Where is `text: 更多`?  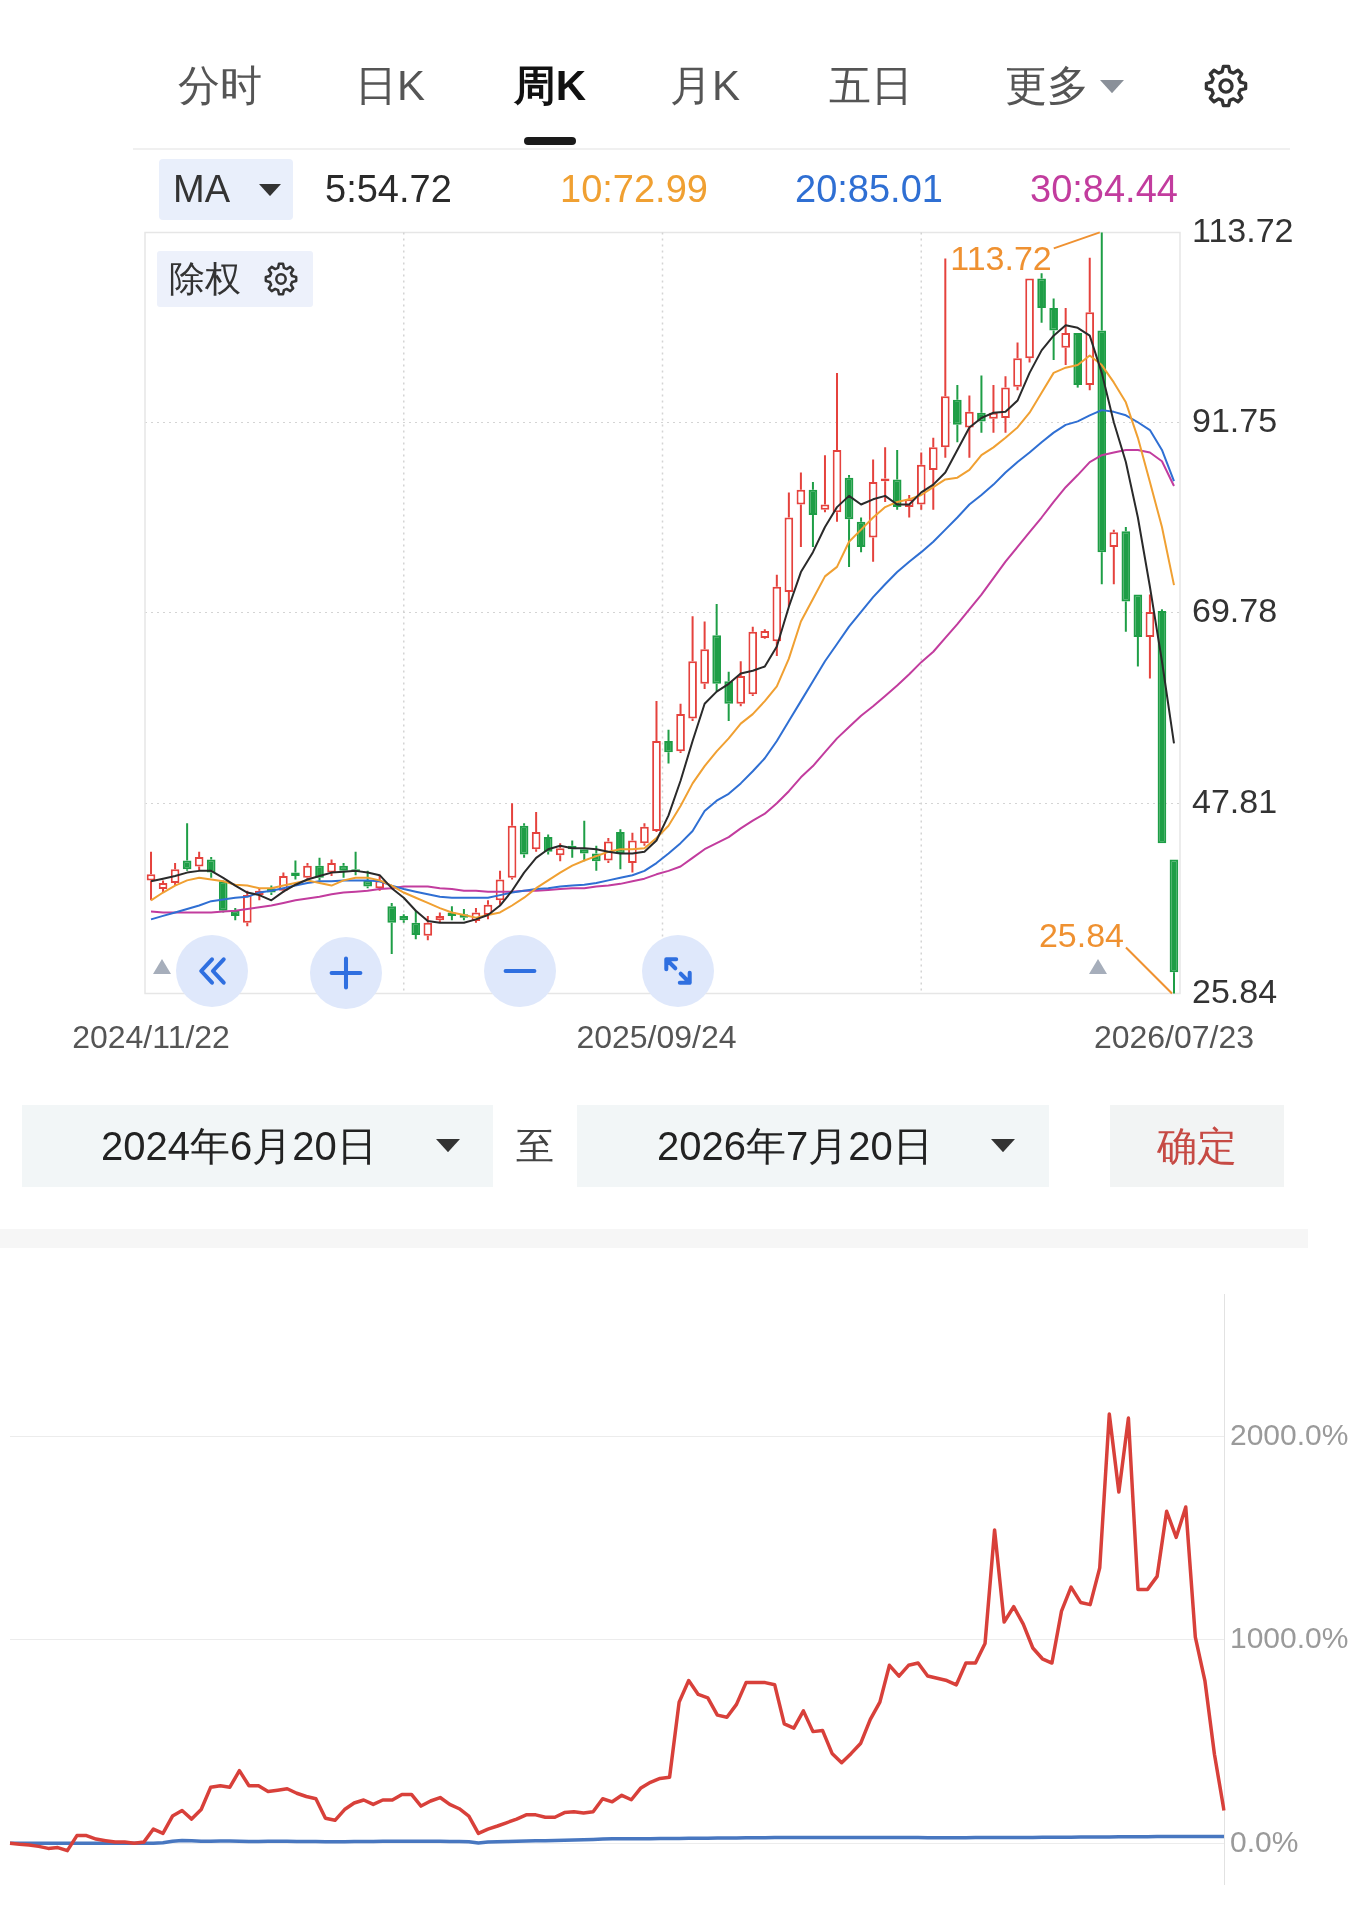 text: 更多 is located at coordinates (1047, 86).